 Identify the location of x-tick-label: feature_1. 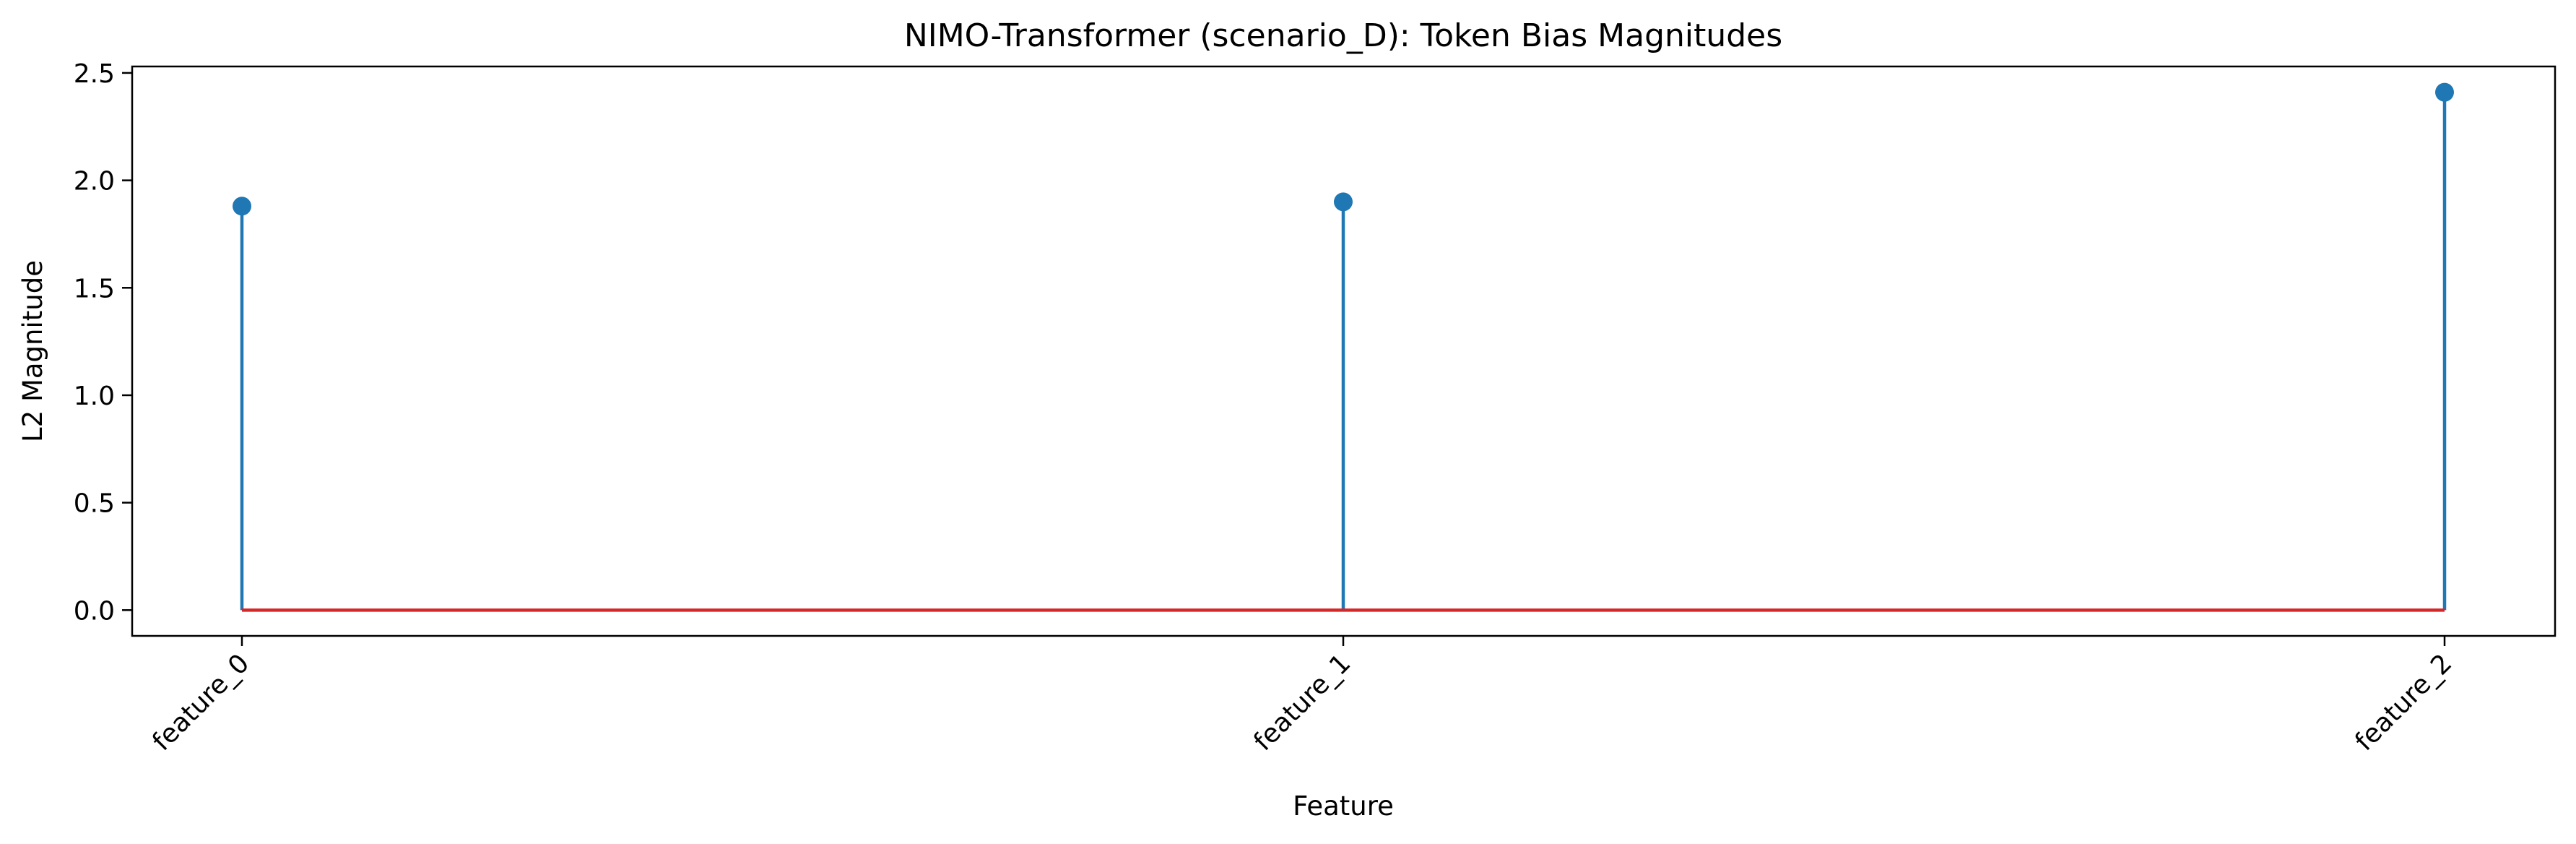
(1303, 702).